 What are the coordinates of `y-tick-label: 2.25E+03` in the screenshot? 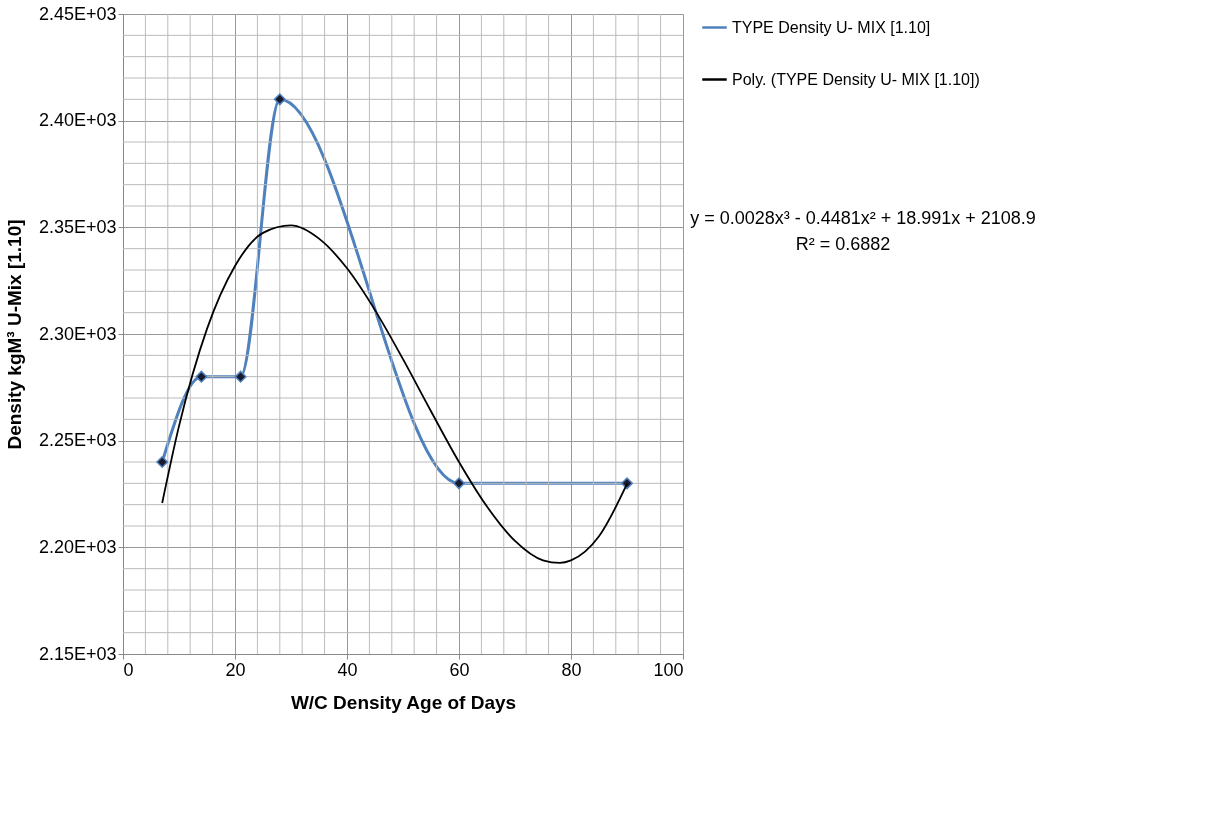 It's located at (77, 440).